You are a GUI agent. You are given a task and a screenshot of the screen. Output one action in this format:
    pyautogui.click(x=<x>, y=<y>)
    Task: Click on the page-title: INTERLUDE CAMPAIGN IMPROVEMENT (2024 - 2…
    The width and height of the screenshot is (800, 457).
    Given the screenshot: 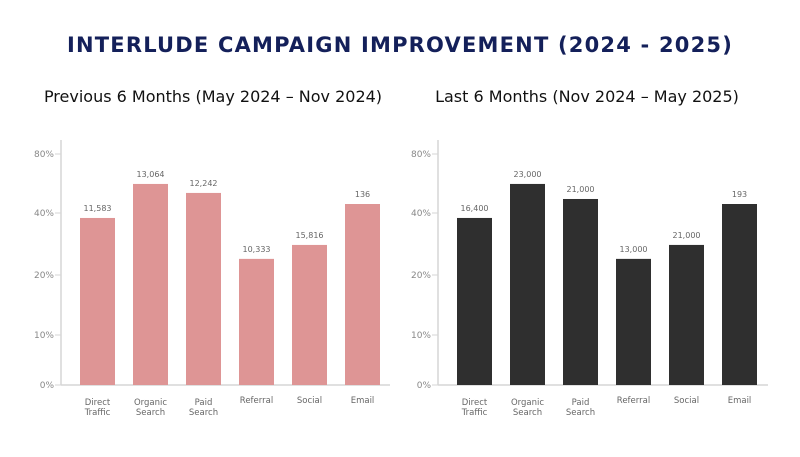 What is the action you would take?
    pyautogui.click(x=400, y=45)
    